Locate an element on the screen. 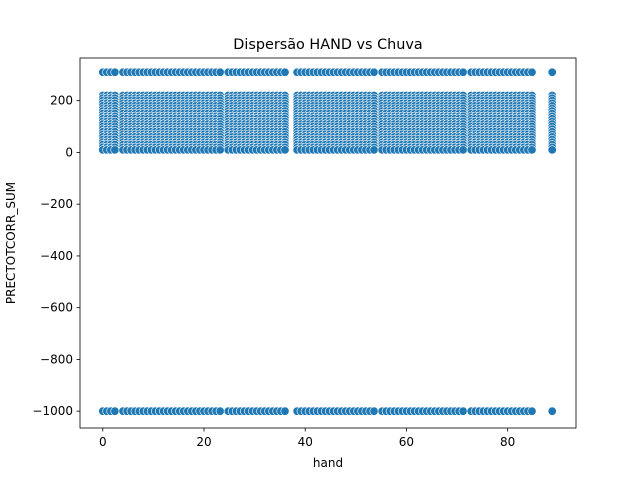 The height and width of the screenshot is (480, 640). x-tick-label: 60 is located at coordinates (406, 442).